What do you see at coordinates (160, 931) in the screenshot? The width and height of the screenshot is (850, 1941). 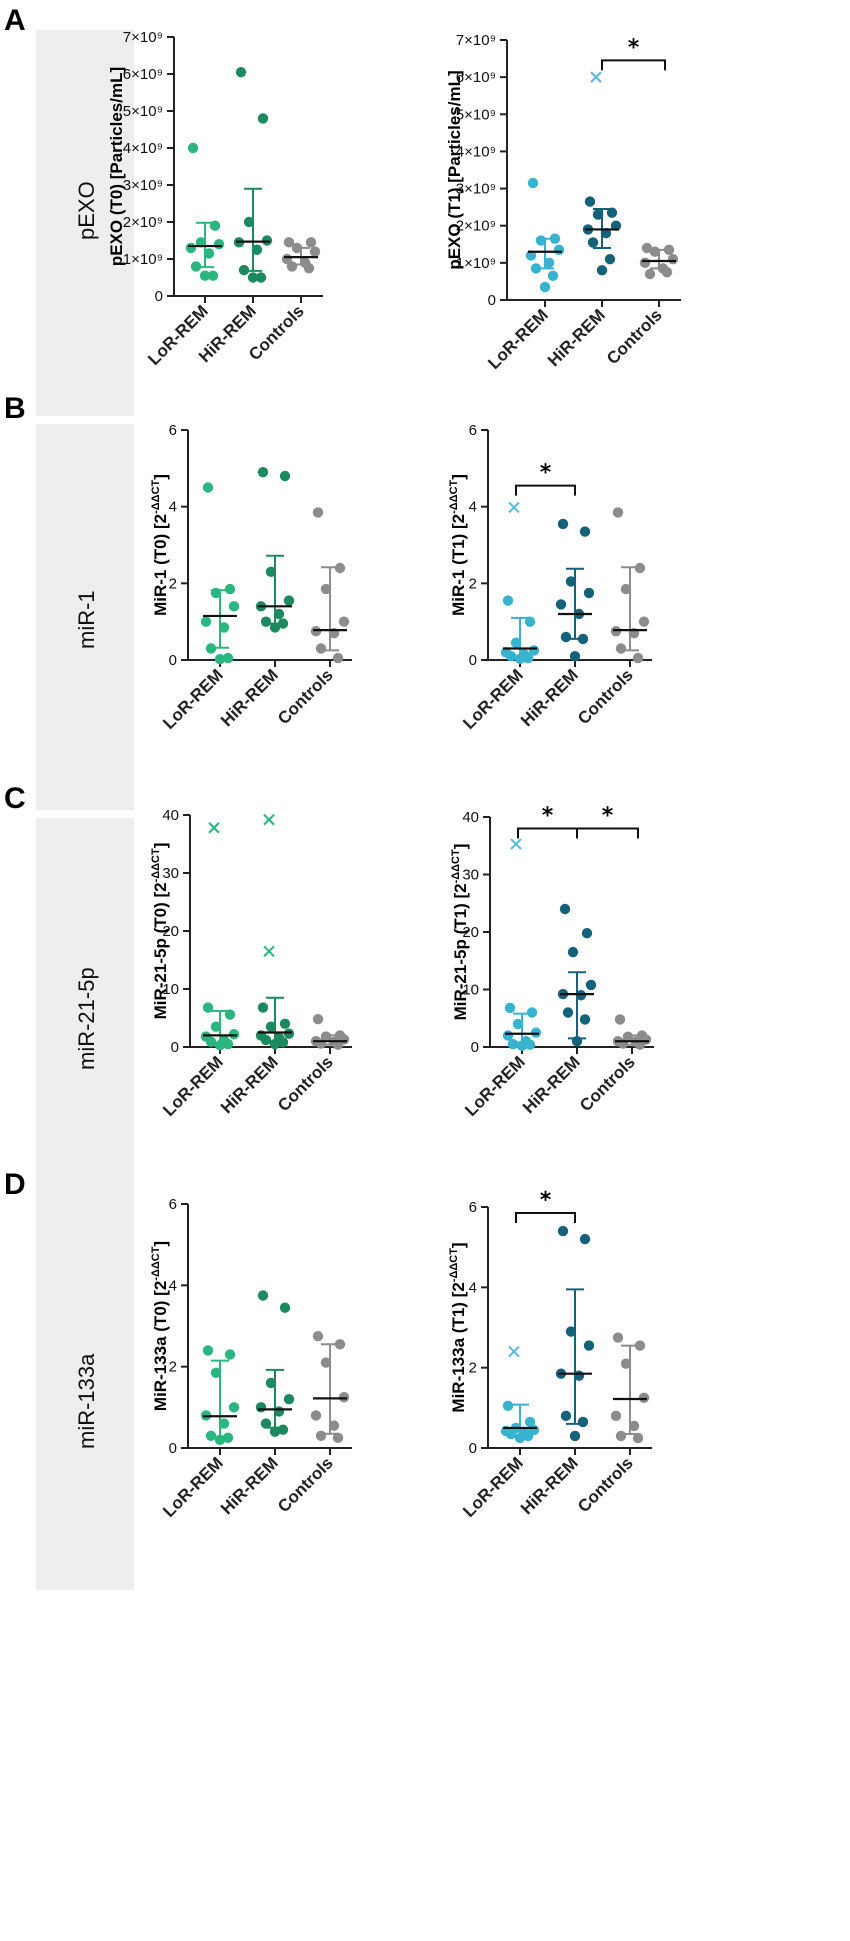 I see `y-axis-label: MiR-21-5p (T0) [2-ΔΔCT]` at bounding box center [160, 931].